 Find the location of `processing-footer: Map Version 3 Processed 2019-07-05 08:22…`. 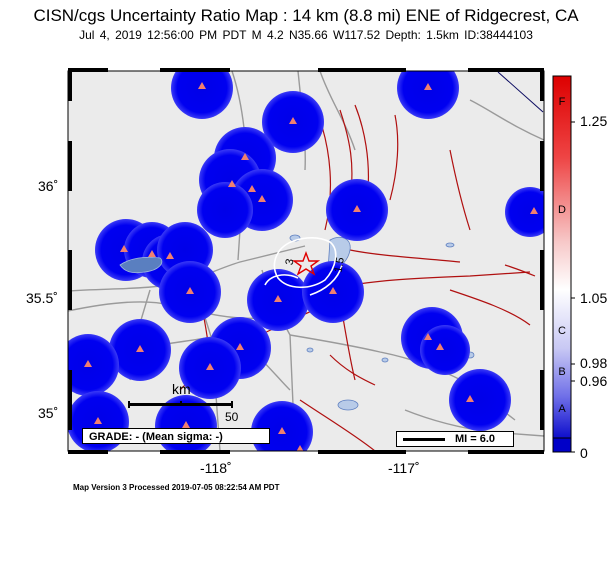

processing-footer: Map Version 3 Processed 2019-07-05 08:22… is located at coordinates (176, 487).